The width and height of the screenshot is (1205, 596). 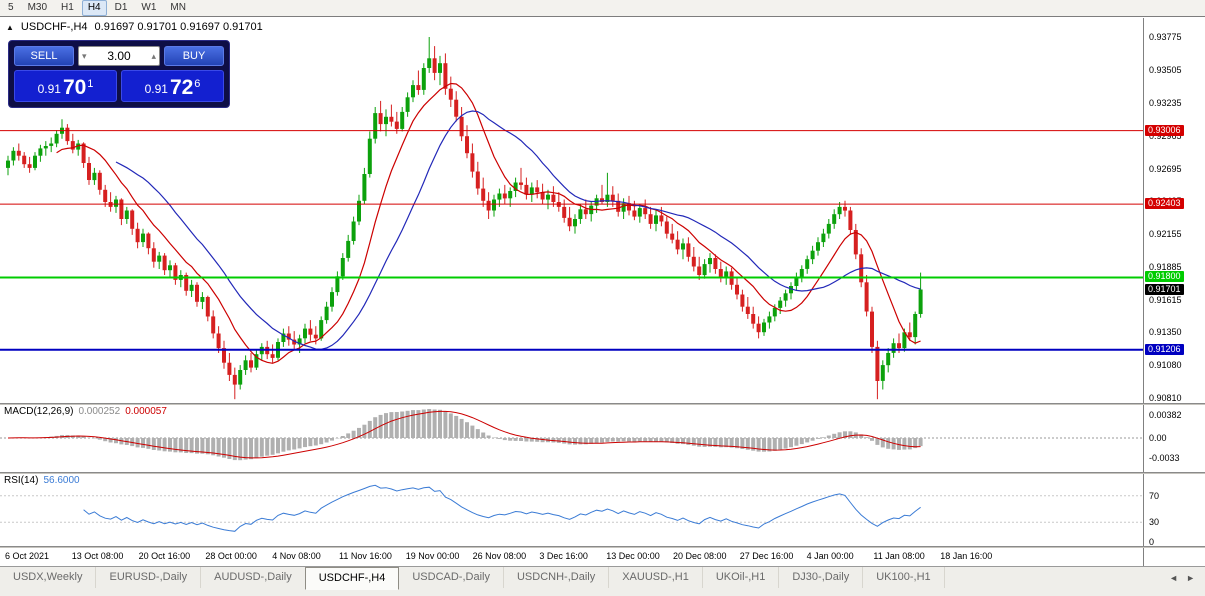 What do you see at coordinates (11, 7) in the screenshot?
I see `timeframe-button-5: 5` at bounding box center [11, 7].